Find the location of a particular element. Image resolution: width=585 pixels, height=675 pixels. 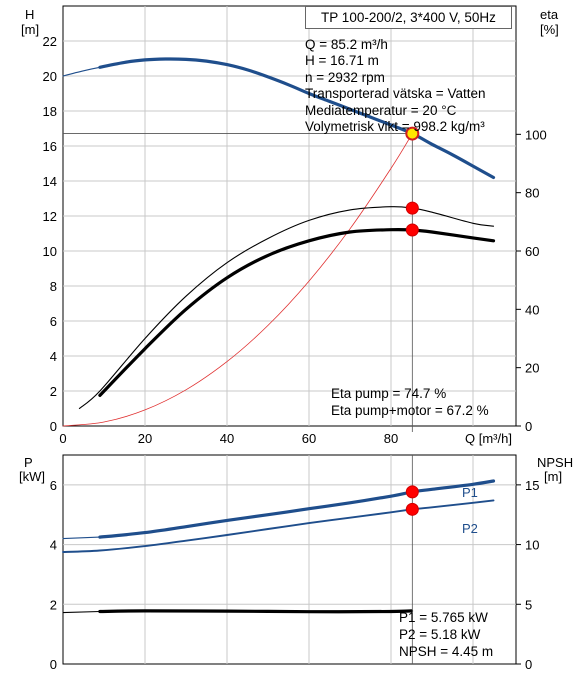

upper-right-tick-label: 80 is located at coordinates (532, 193).